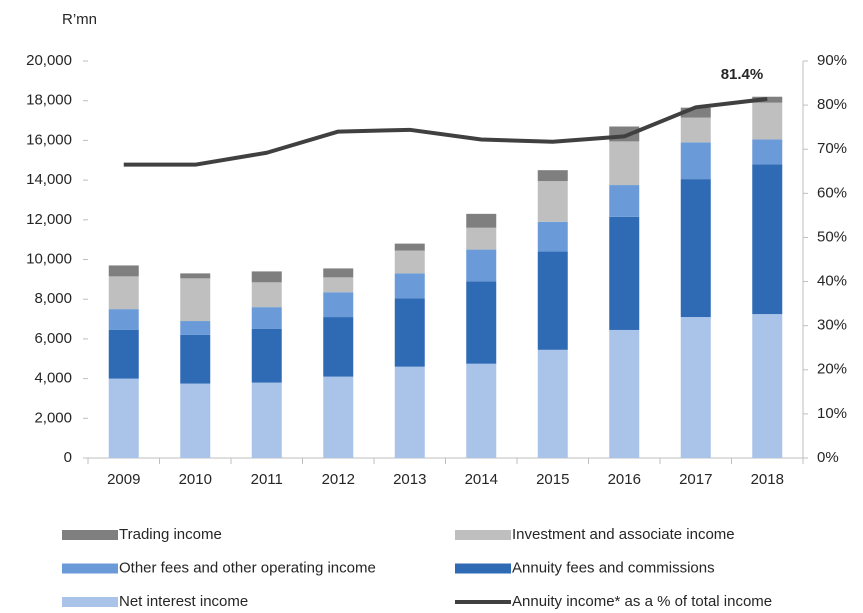  I want to click on y2-tick-label: 80%, so click(832, 104).